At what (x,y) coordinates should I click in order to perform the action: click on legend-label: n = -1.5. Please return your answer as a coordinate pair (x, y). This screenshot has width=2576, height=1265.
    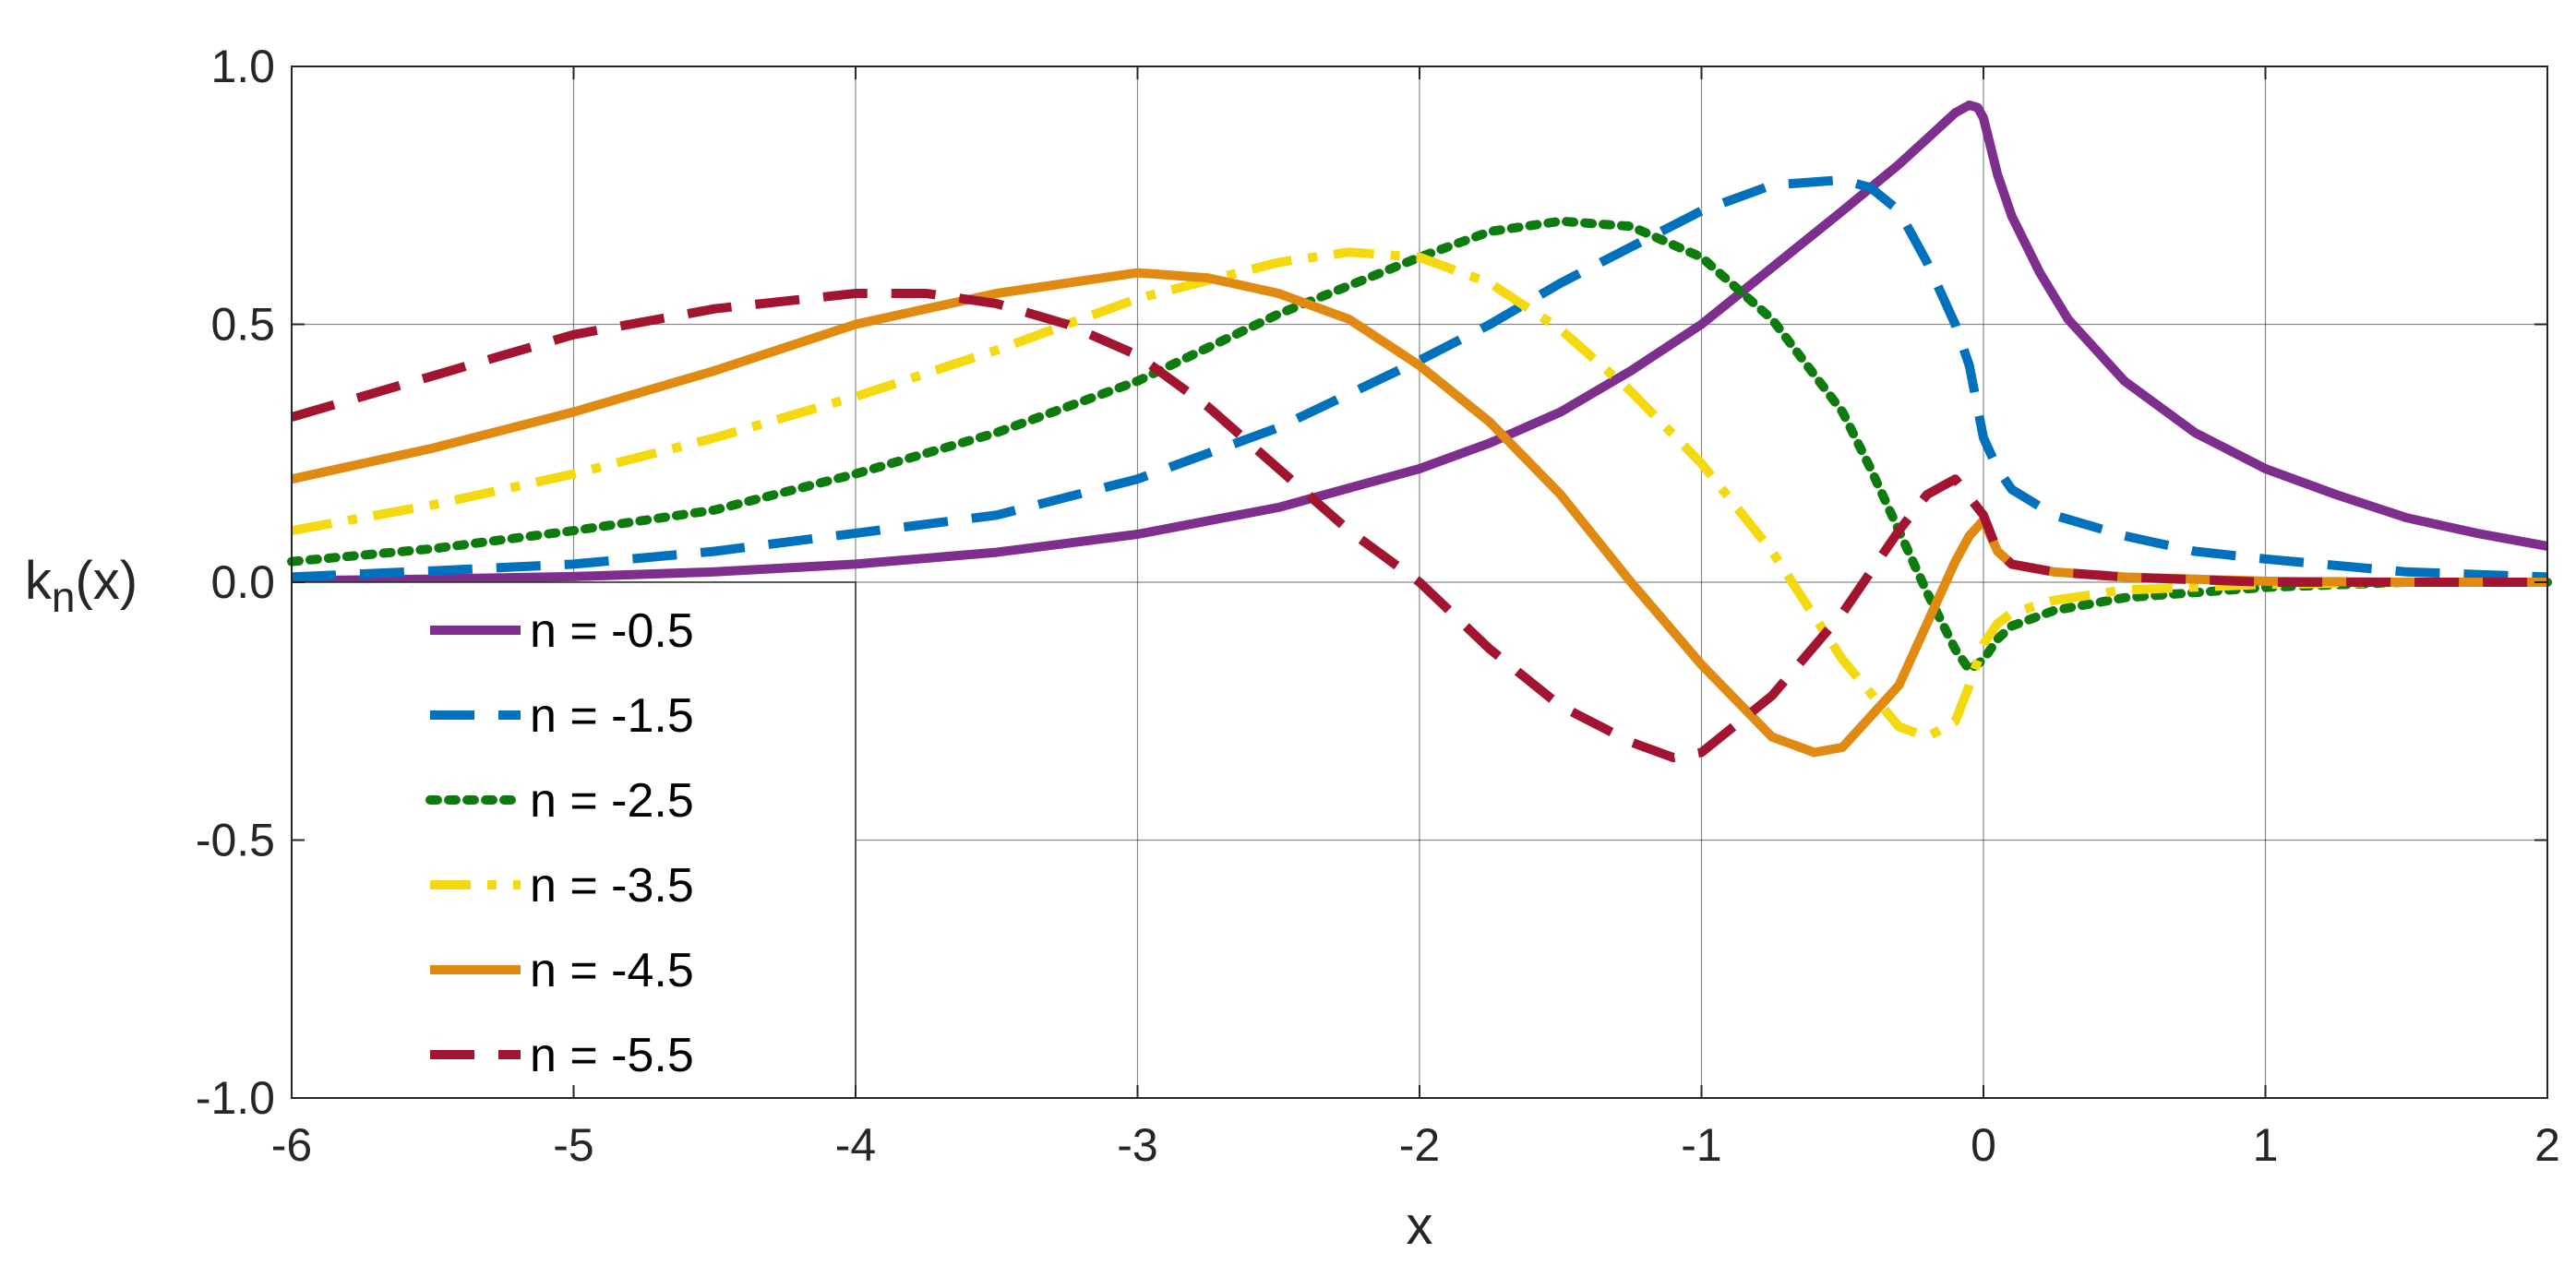
    Looking at the image, I should click on (612, 716).